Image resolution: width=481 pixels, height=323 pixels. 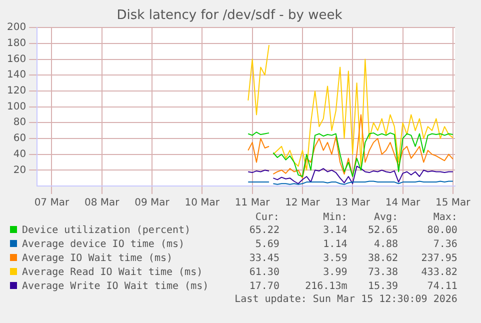 I want to click on x-tick-label: 14 Mar, so click(x=403, y=203).